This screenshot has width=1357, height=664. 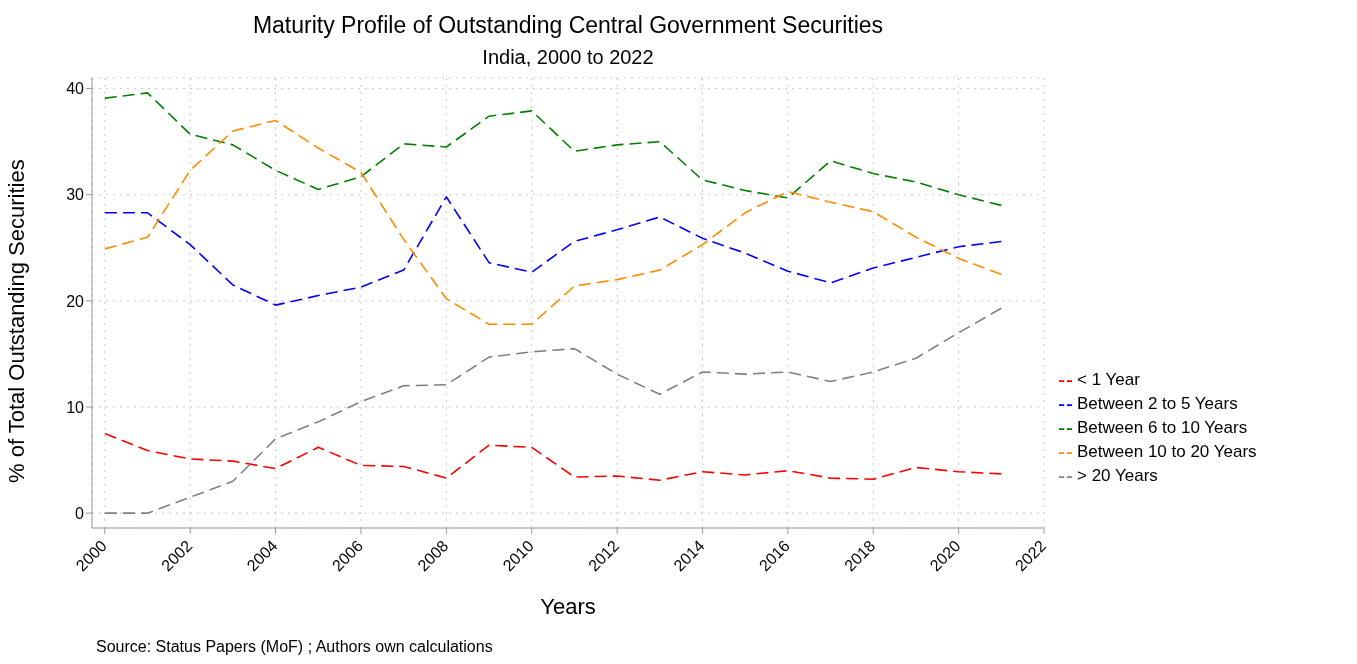 What do you see at coordinates (16, 321) in the screenshot?
I see `y-axis-title: % of Total Outstanding Securities` at bounding box center [16, 321].